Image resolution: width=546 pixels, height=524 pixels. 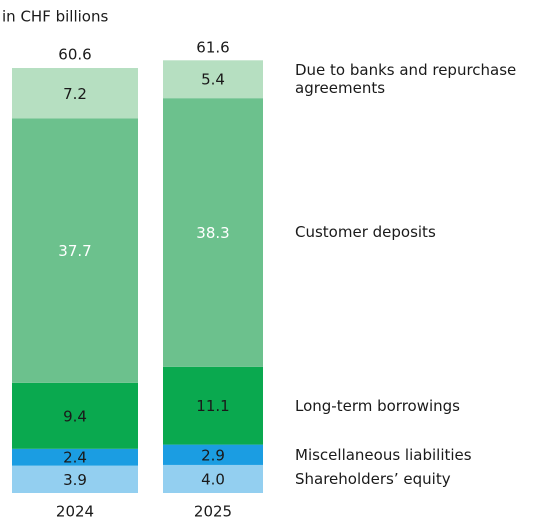 I want to click on x-tick-label: 2024, so click(x=75, y=512).